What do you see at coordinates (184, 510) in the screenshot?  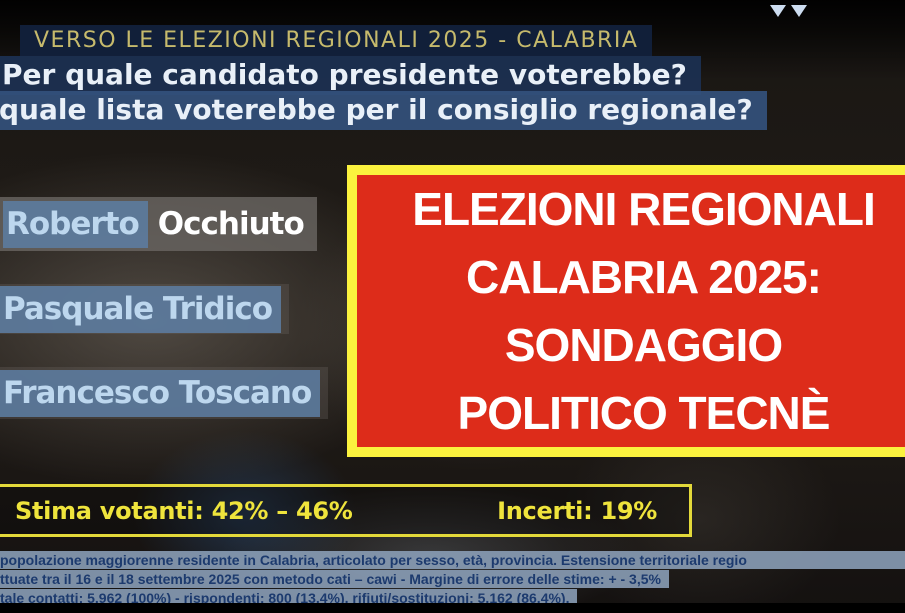 I see `turnout-estimate: Stima votanti: 42% – 46%` at bounding box center [184, 510].